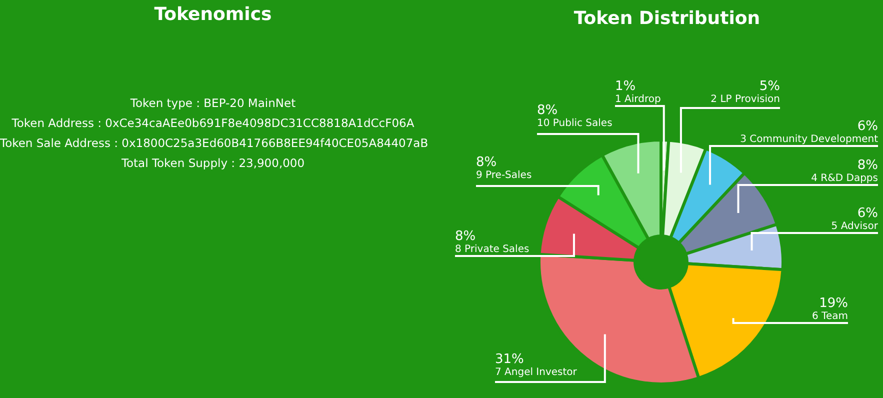 Image resolution: width=883 pixels, height=398 pixels. I want to click on text: Token type : BEP-20 MainNet, so click(213, 103).